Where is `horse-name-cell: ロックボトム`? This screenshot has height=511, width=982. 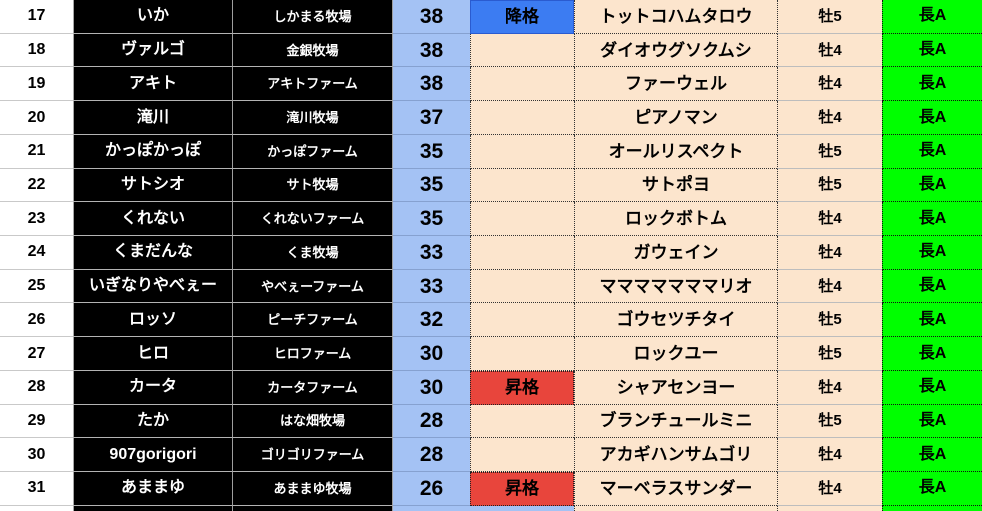 horse-name-cell: ロックボトム is located at coordinates (675, 219).